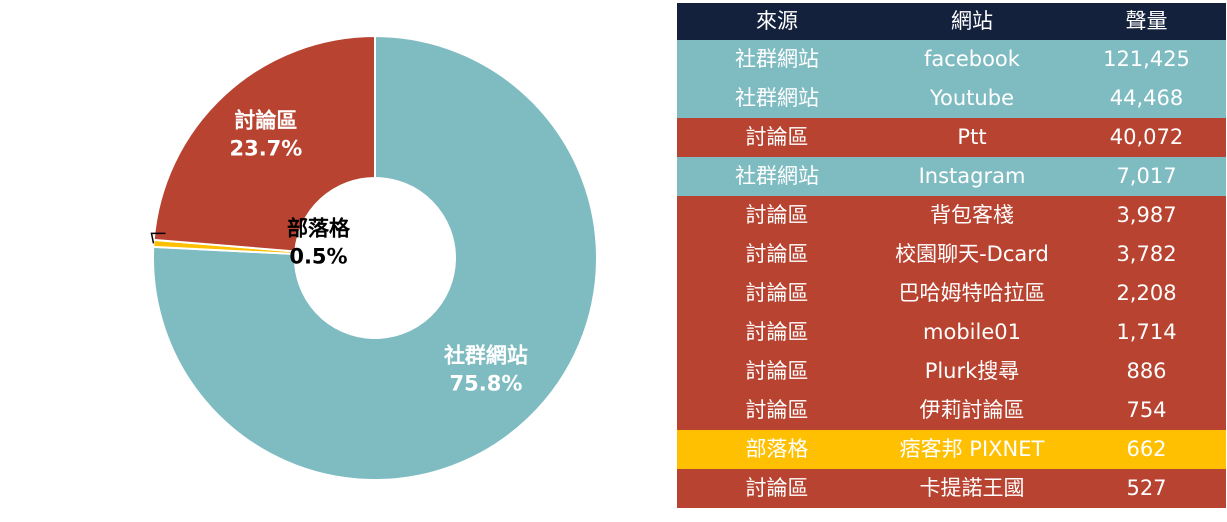 The height and width of the screenshot is (522, 1227). What do you see at coordinates (972, 488) in the screenshot?
I see `row-site-cell: 卡提諾王國` at bounding box center [972, 488].